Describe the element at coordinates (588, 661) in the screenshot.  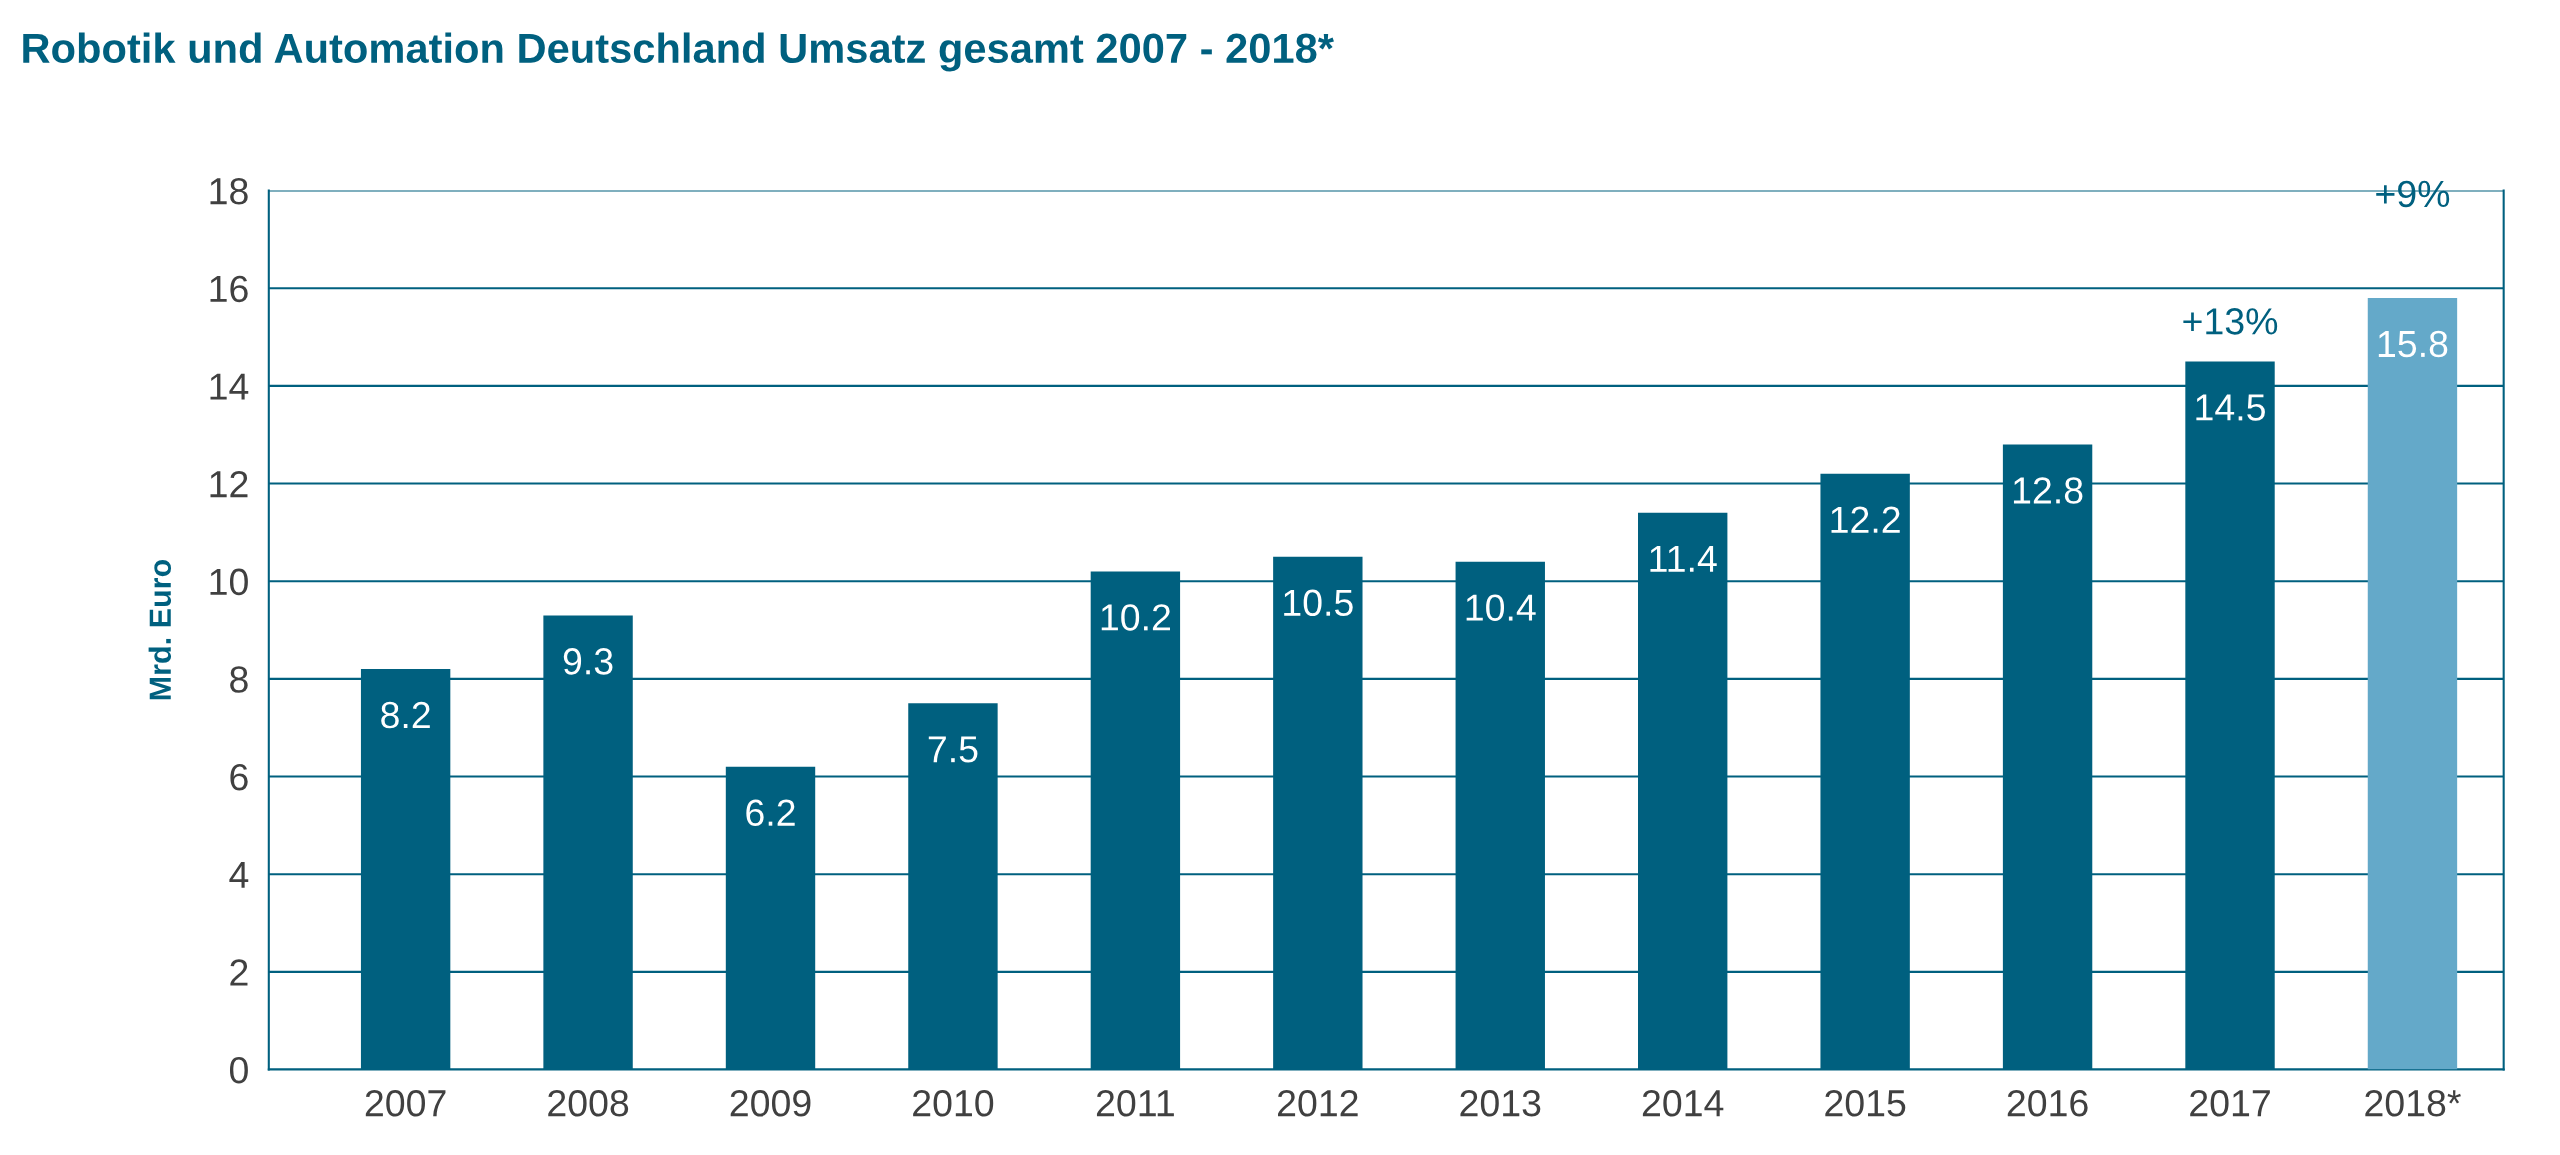
I see `data-label: 9.3` at that location.